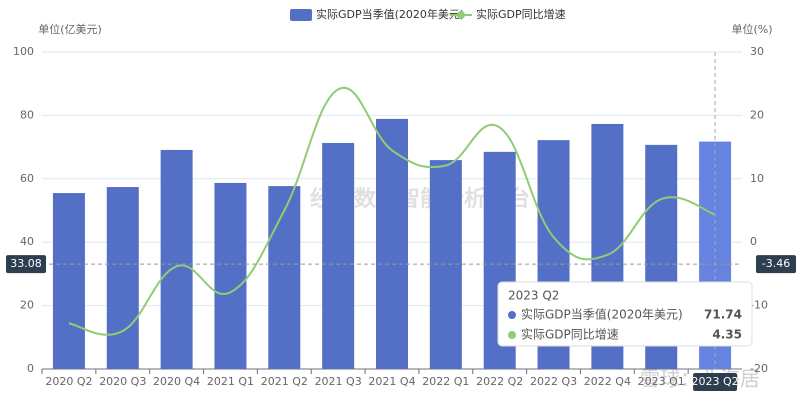  What do you see at coordinates (27, 241) in the screenshot?
I see `y-tick-label: 40` at bounding box center [27, 241].